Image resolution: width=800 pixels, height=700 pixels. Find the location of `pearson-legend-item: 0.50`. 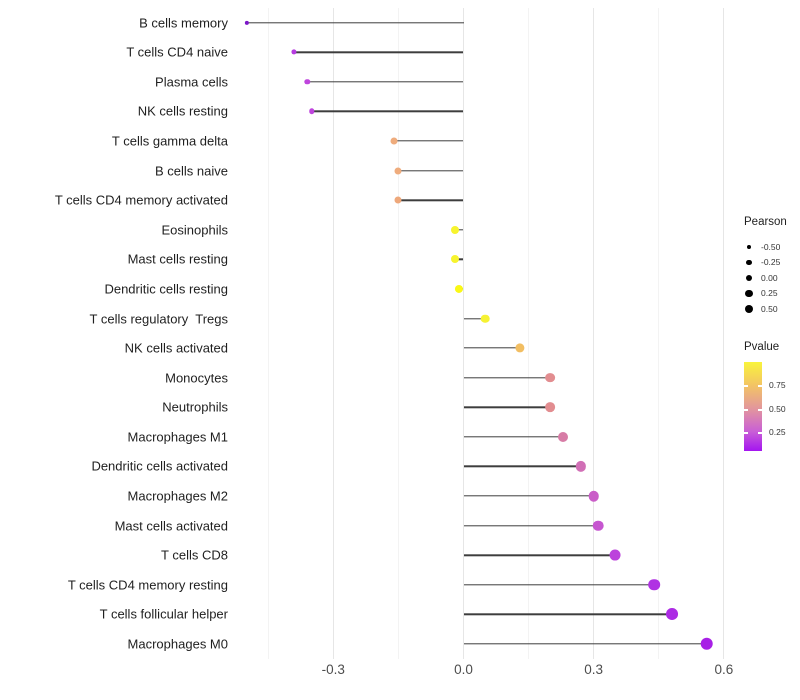

pearson-legend-item: 0.50 is located at coordinates (765, 309).